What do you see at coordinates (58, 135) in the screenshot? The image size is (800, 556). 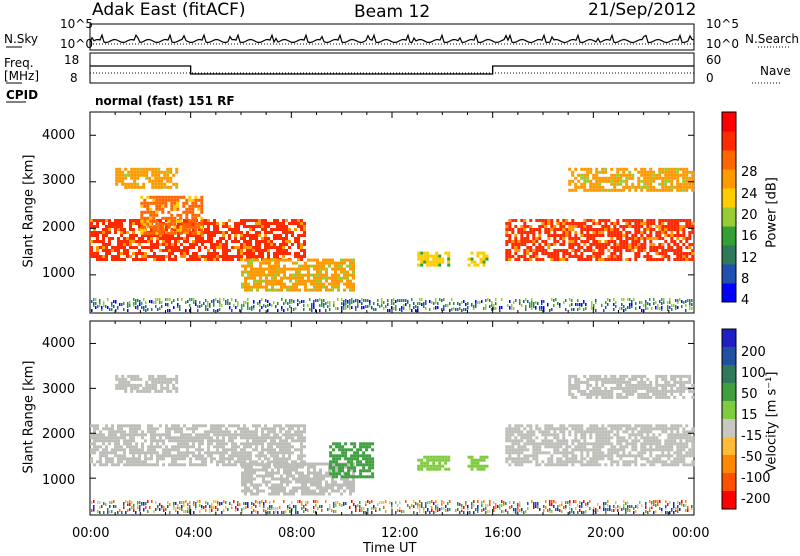 I see `power-ytick-4000: 4000` at bounding box center [58, 135].